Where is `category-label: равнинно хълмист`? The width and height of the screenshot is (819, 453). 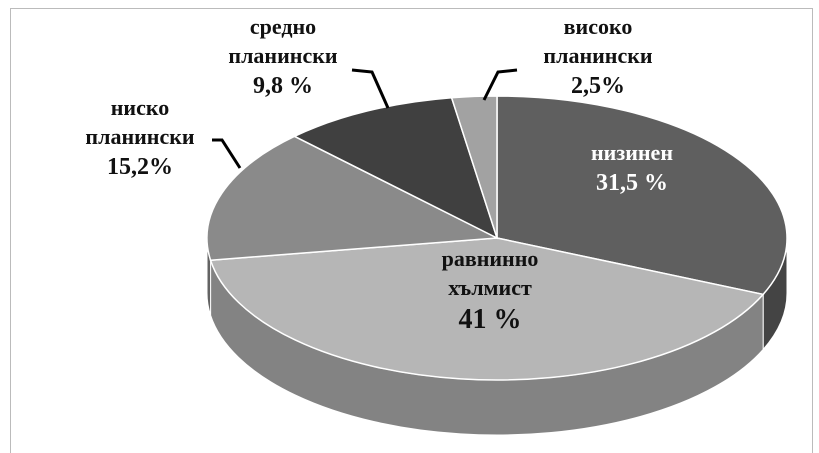
category-label: равнинно хълмист is located at coordinates (490, 273).